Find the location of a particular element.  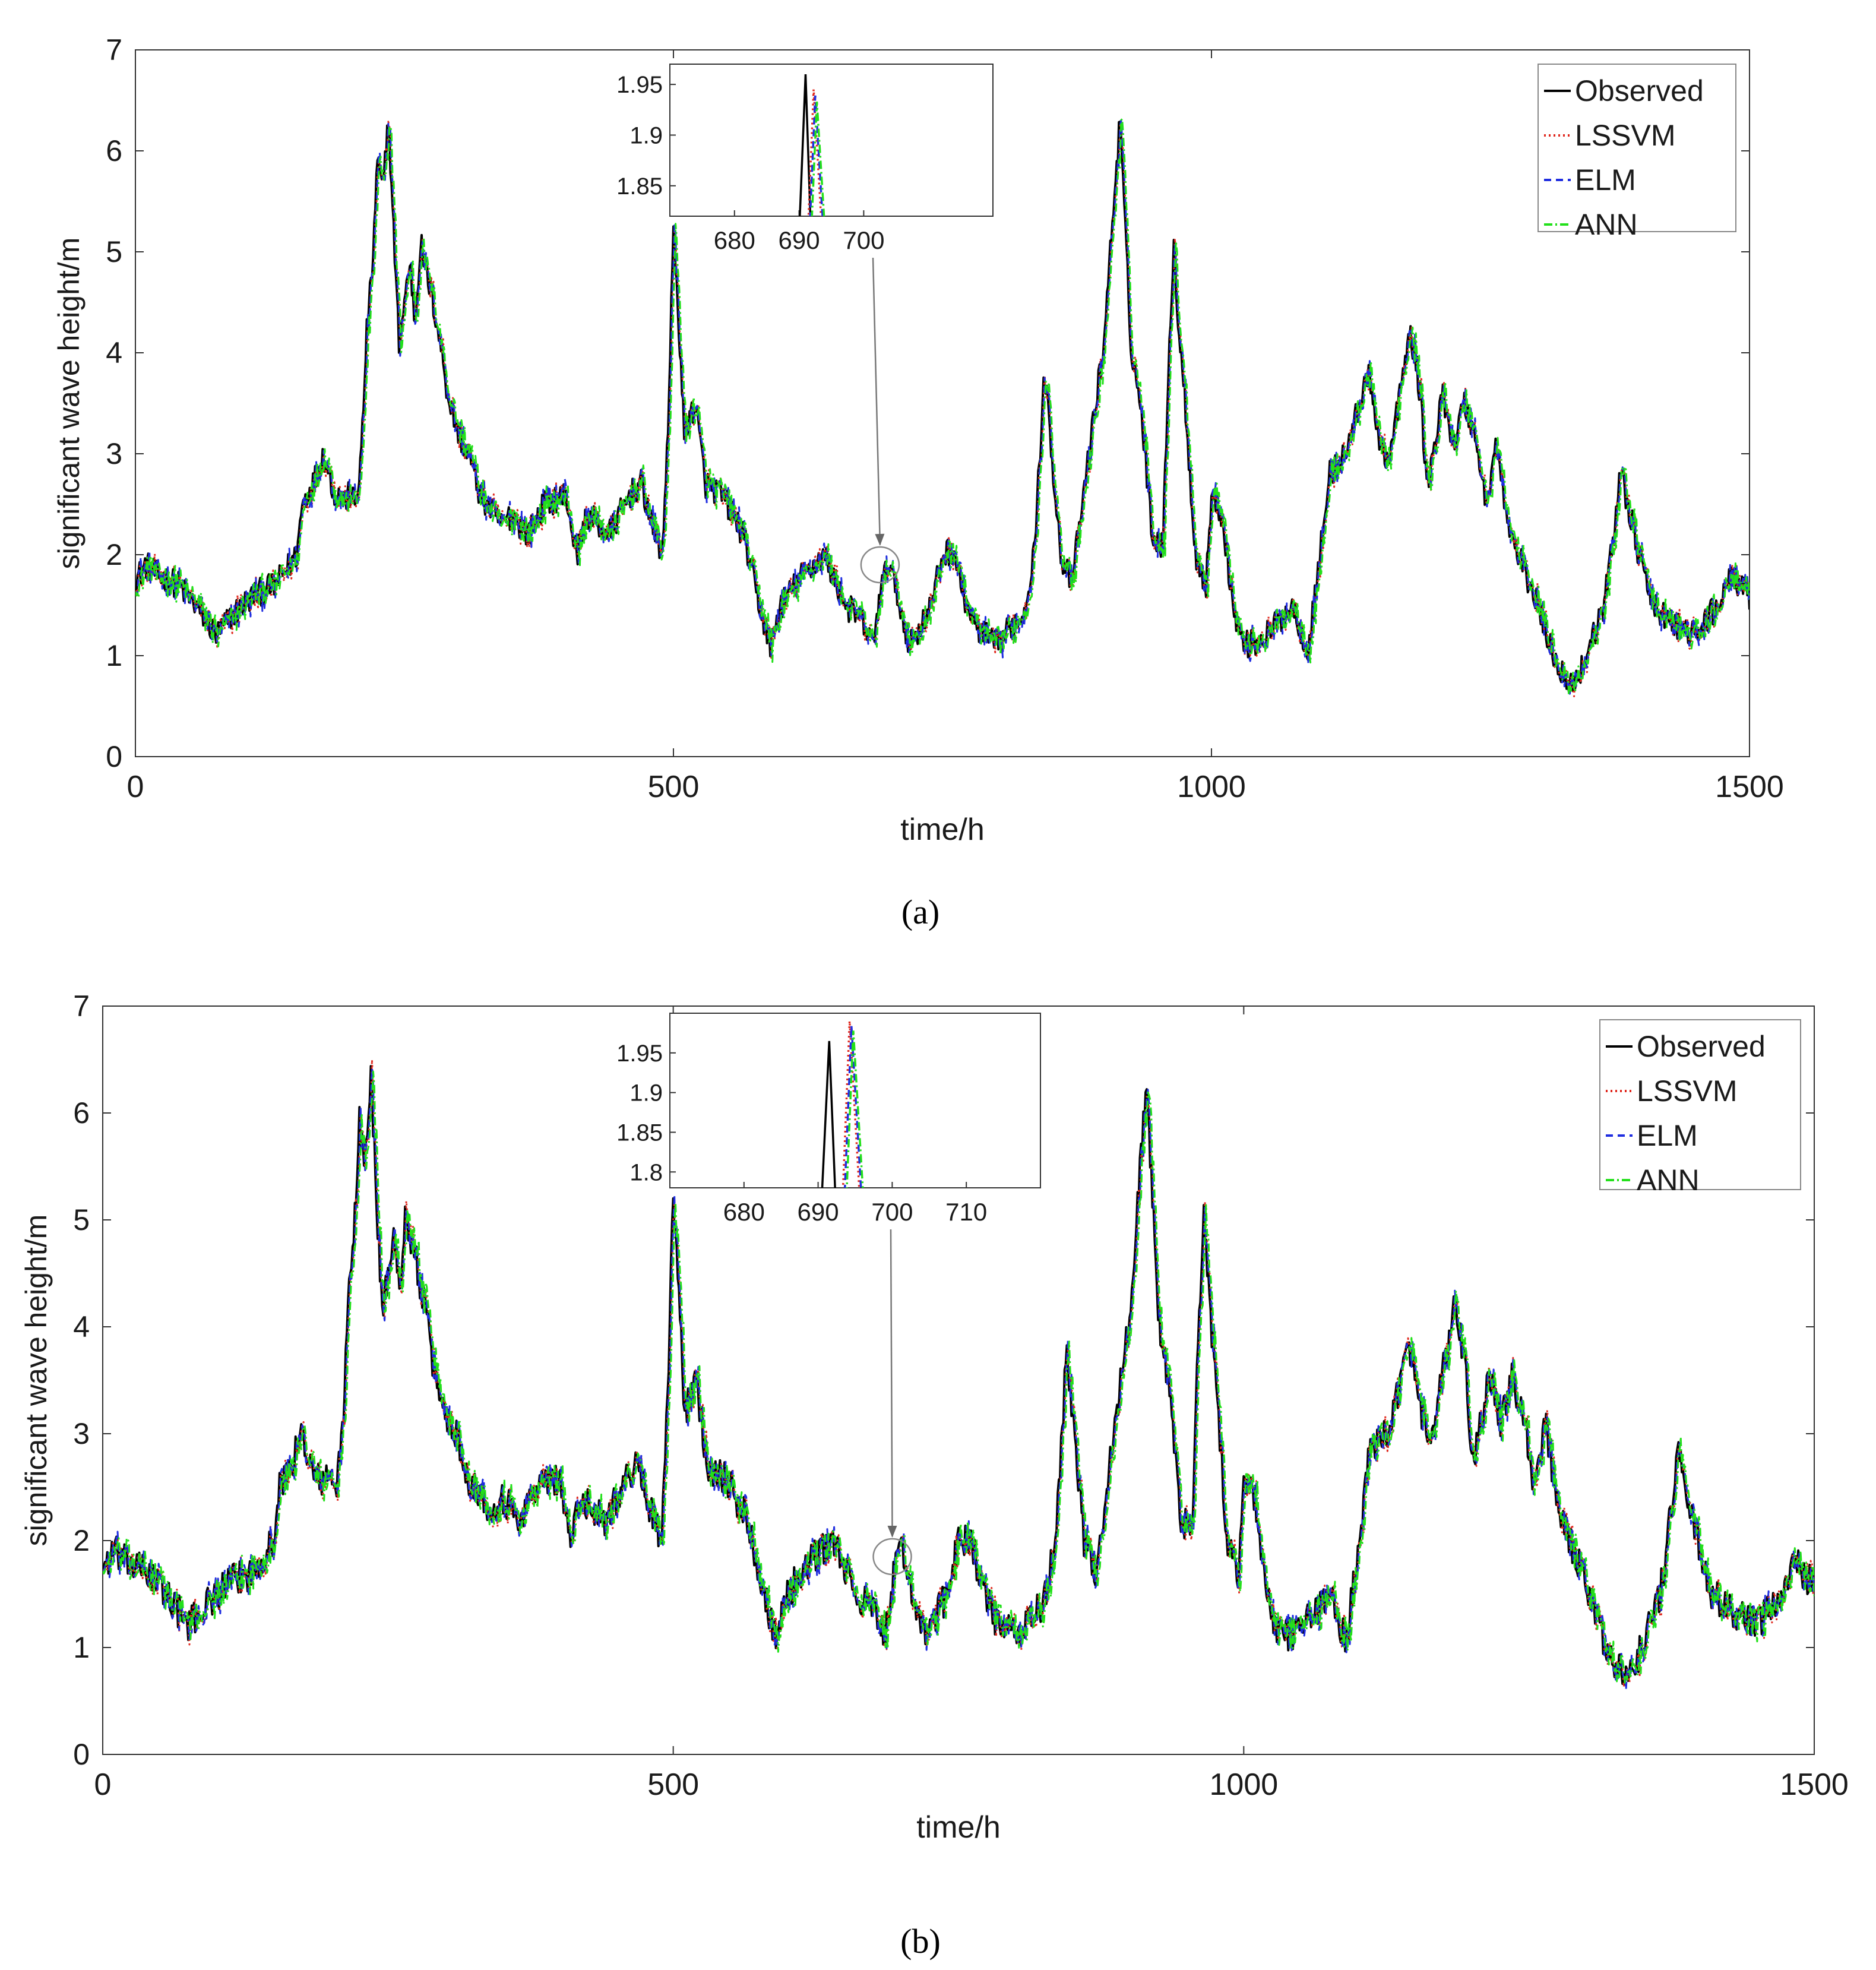

panel-b-label: (b) is located at coordinates (920, 1941).